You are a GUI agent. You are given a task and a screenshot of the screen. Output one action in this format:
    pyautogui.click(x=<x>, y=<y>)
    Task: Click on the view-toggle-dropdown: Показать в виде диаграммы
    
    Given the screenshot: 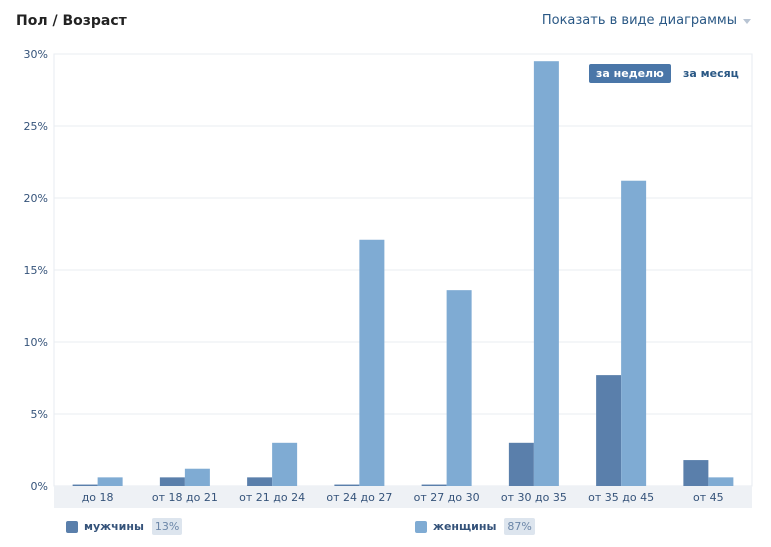 What is the action you would take?
    pyautogui.click(x=646, y=20)
    